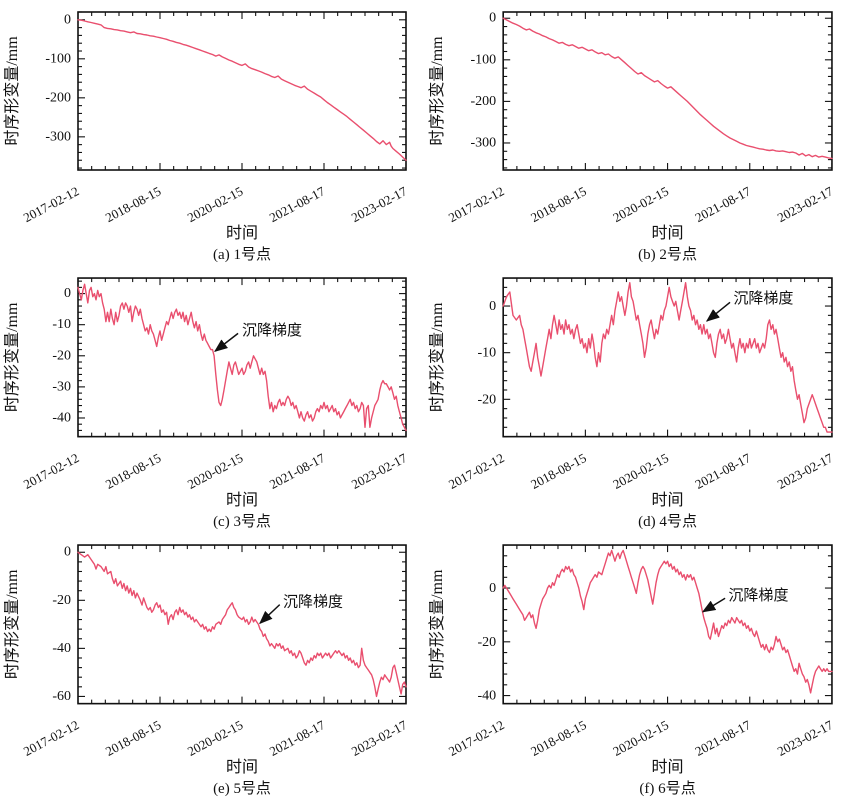 This screenshot has height=800, width=851. Describe the element at coordinates (242, 254) in the screenshot. I see `panel-caption: (a) 1号点` at that location.